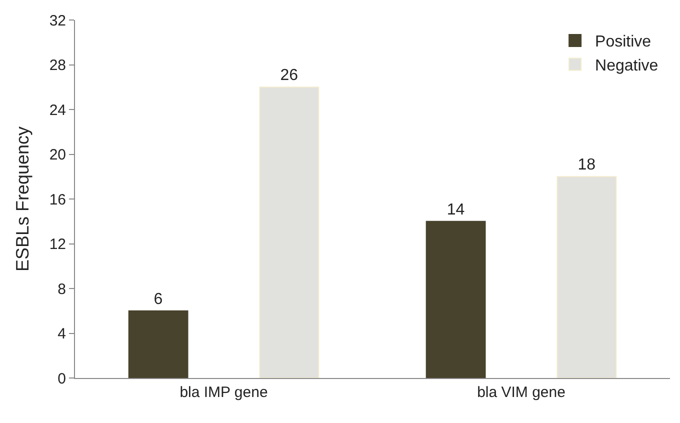 Image resolution: width=680 pixels, height=423 pixels. What do you see at coordinates (57, 21) in the screenshot?
I see `y-tick-label: 32` at bounding box center [57, 21].